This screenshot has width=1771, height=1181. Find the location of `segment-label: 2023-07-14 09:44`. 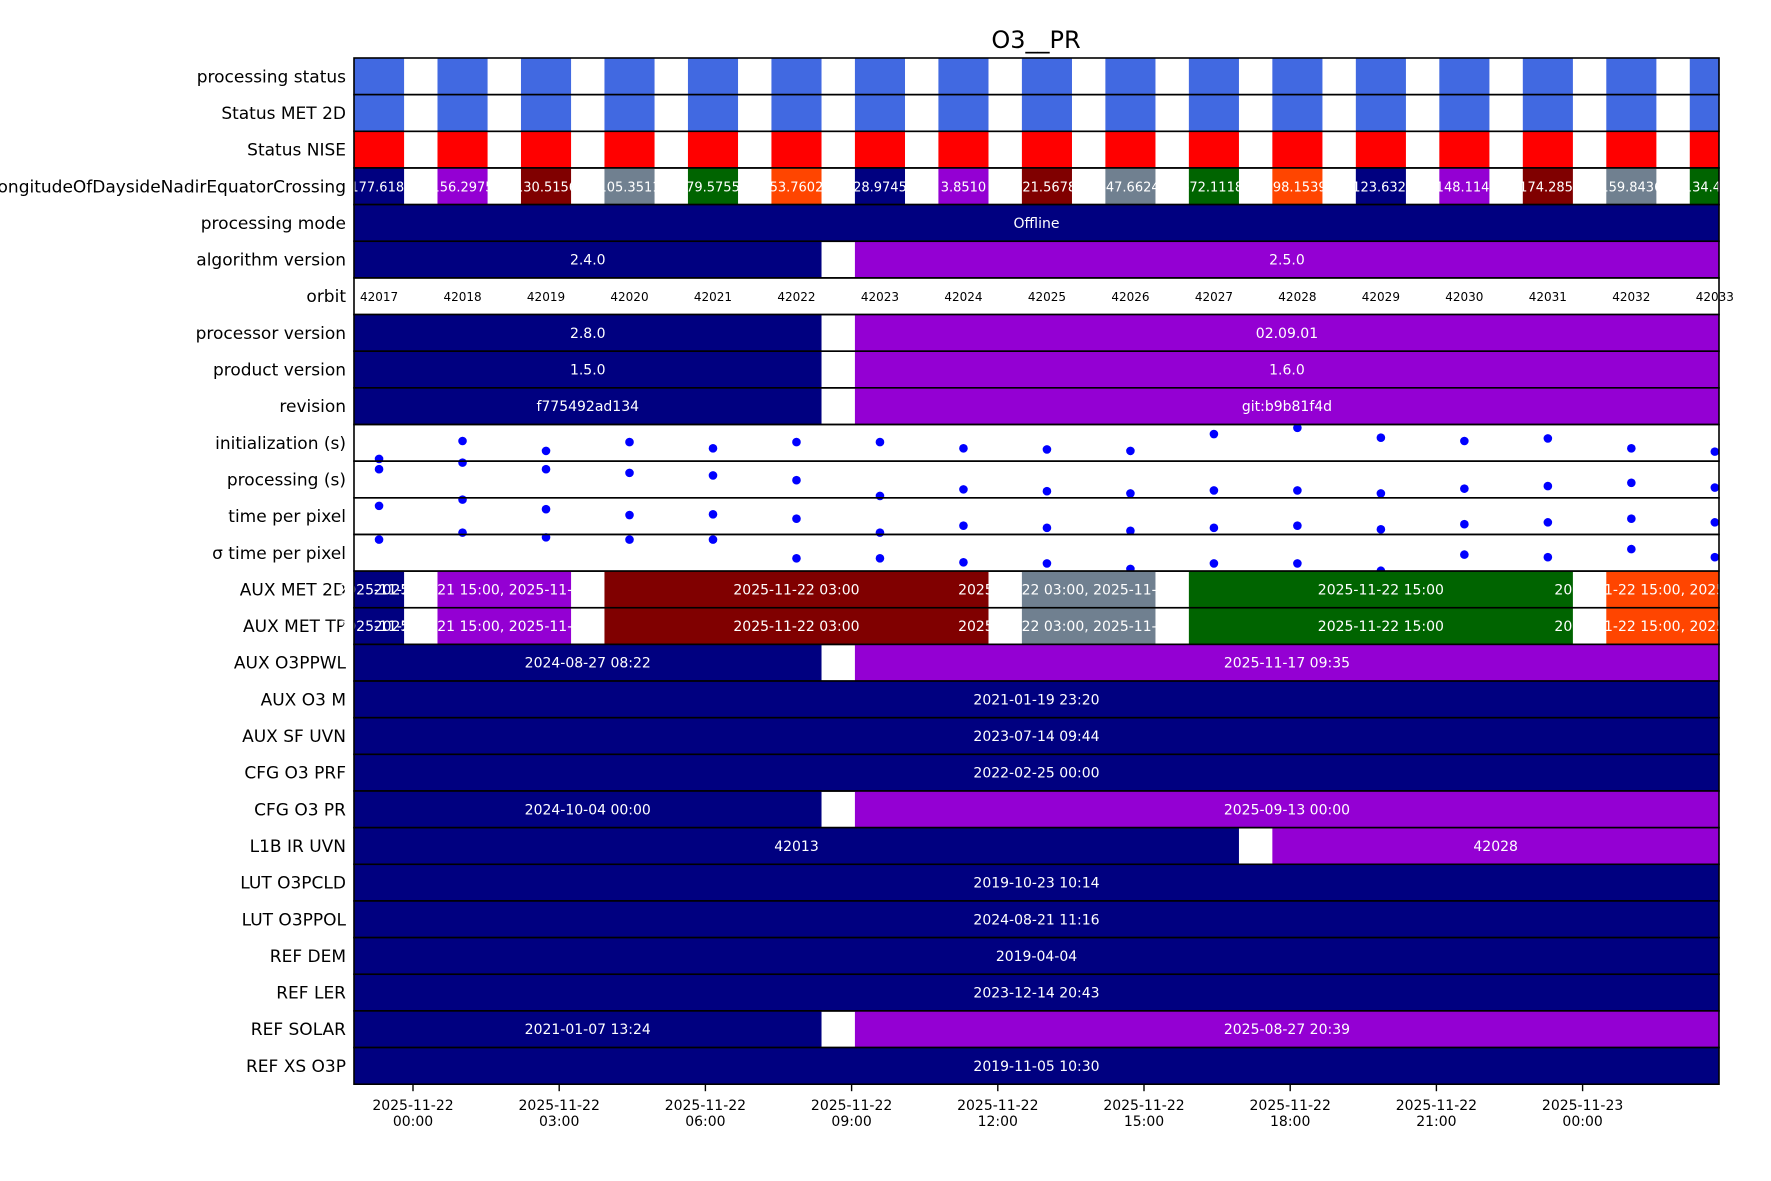

segment-label: 2023-07-14 09:44 is located at coordinates (1036, 737).